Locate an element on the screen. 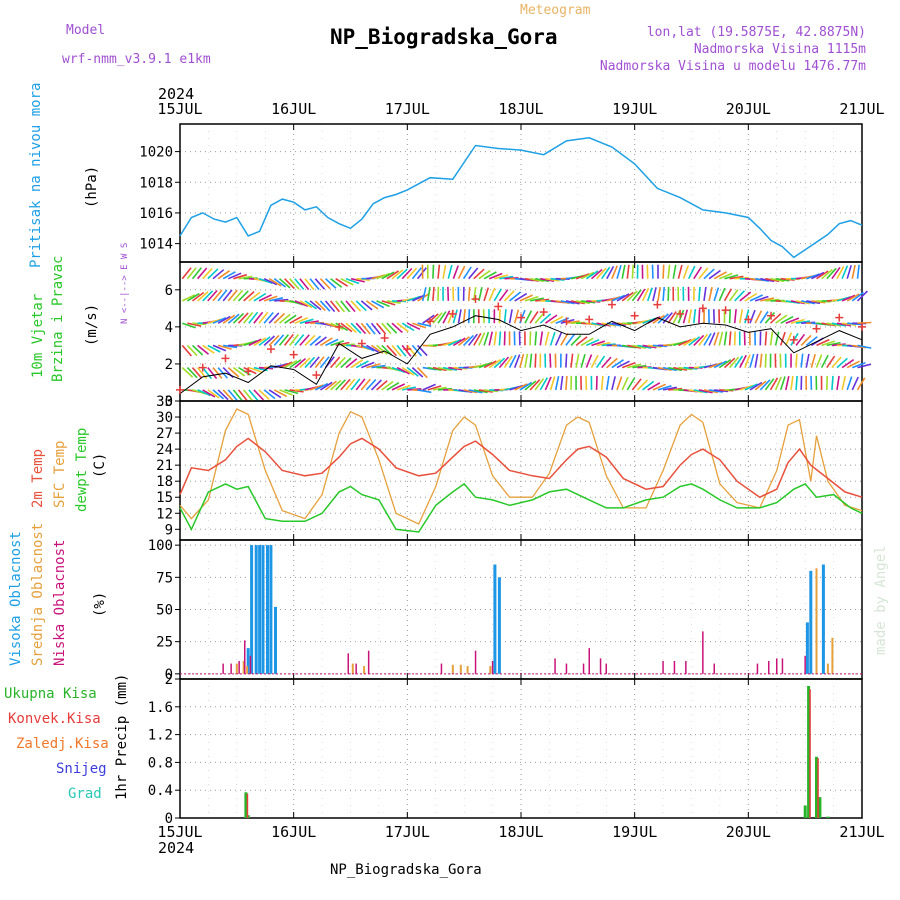 The image size is (900, 900). x-tick-label: 20JUL is located at coordinates (748, 832).